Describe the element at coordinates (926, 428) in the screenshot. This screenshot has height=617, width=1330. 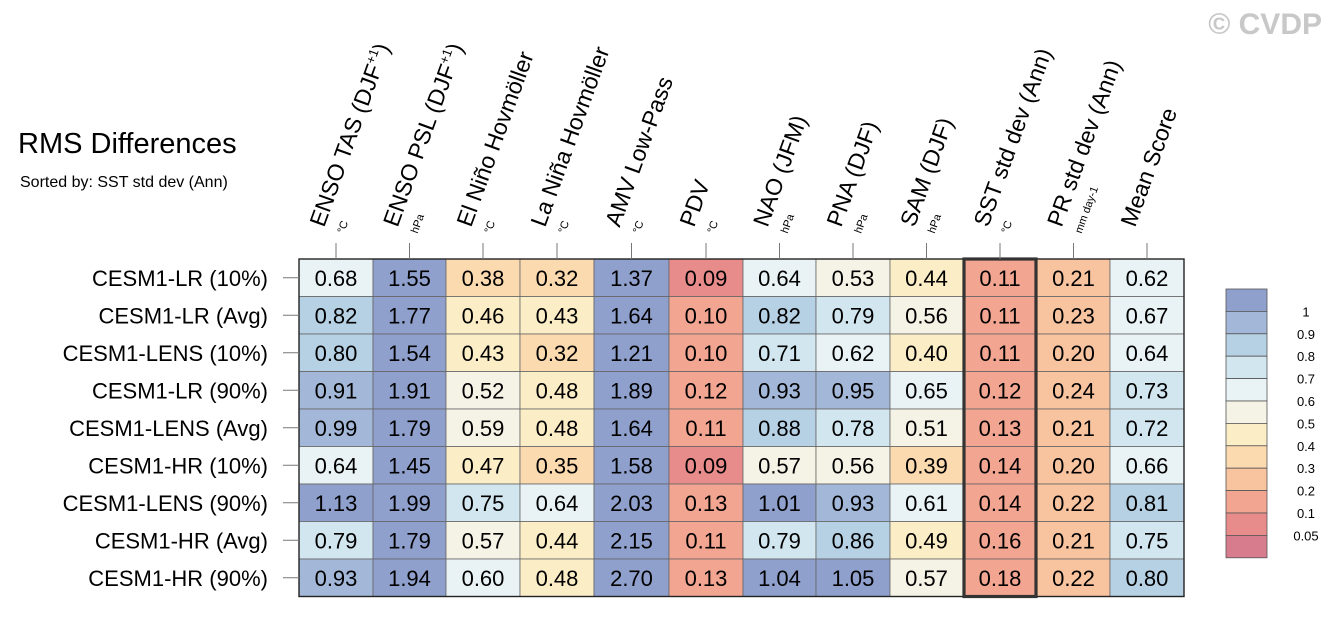
I see `cell-value: 0.51` at that location.